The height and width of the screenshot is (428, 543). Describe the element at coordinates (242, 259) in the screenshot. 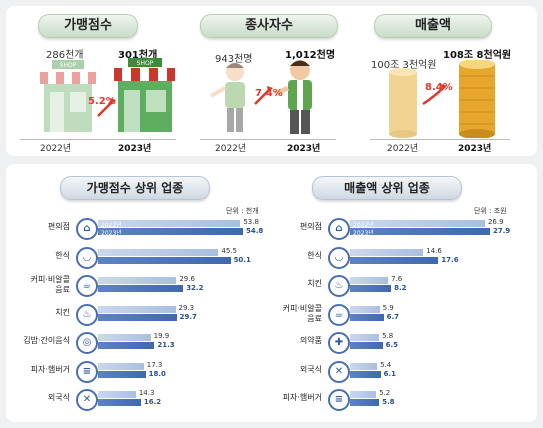

I see `value-label-2023: 50.1` at that location.